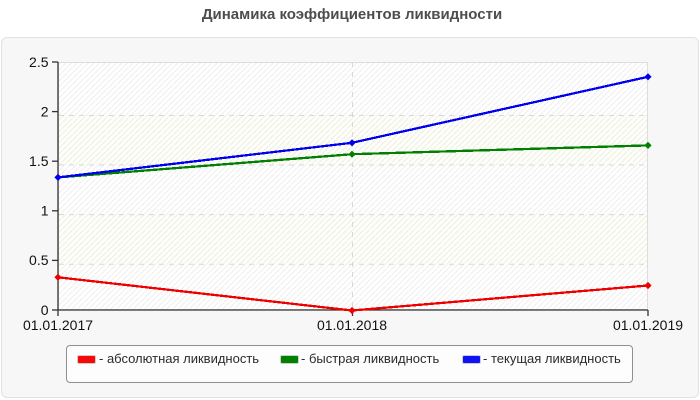 Image resolution: width=700 pixels, height=400 pixels. Describe the element at coordinates (39, 62) in the screenshot. I see `svg-text: 2.5` at that location.